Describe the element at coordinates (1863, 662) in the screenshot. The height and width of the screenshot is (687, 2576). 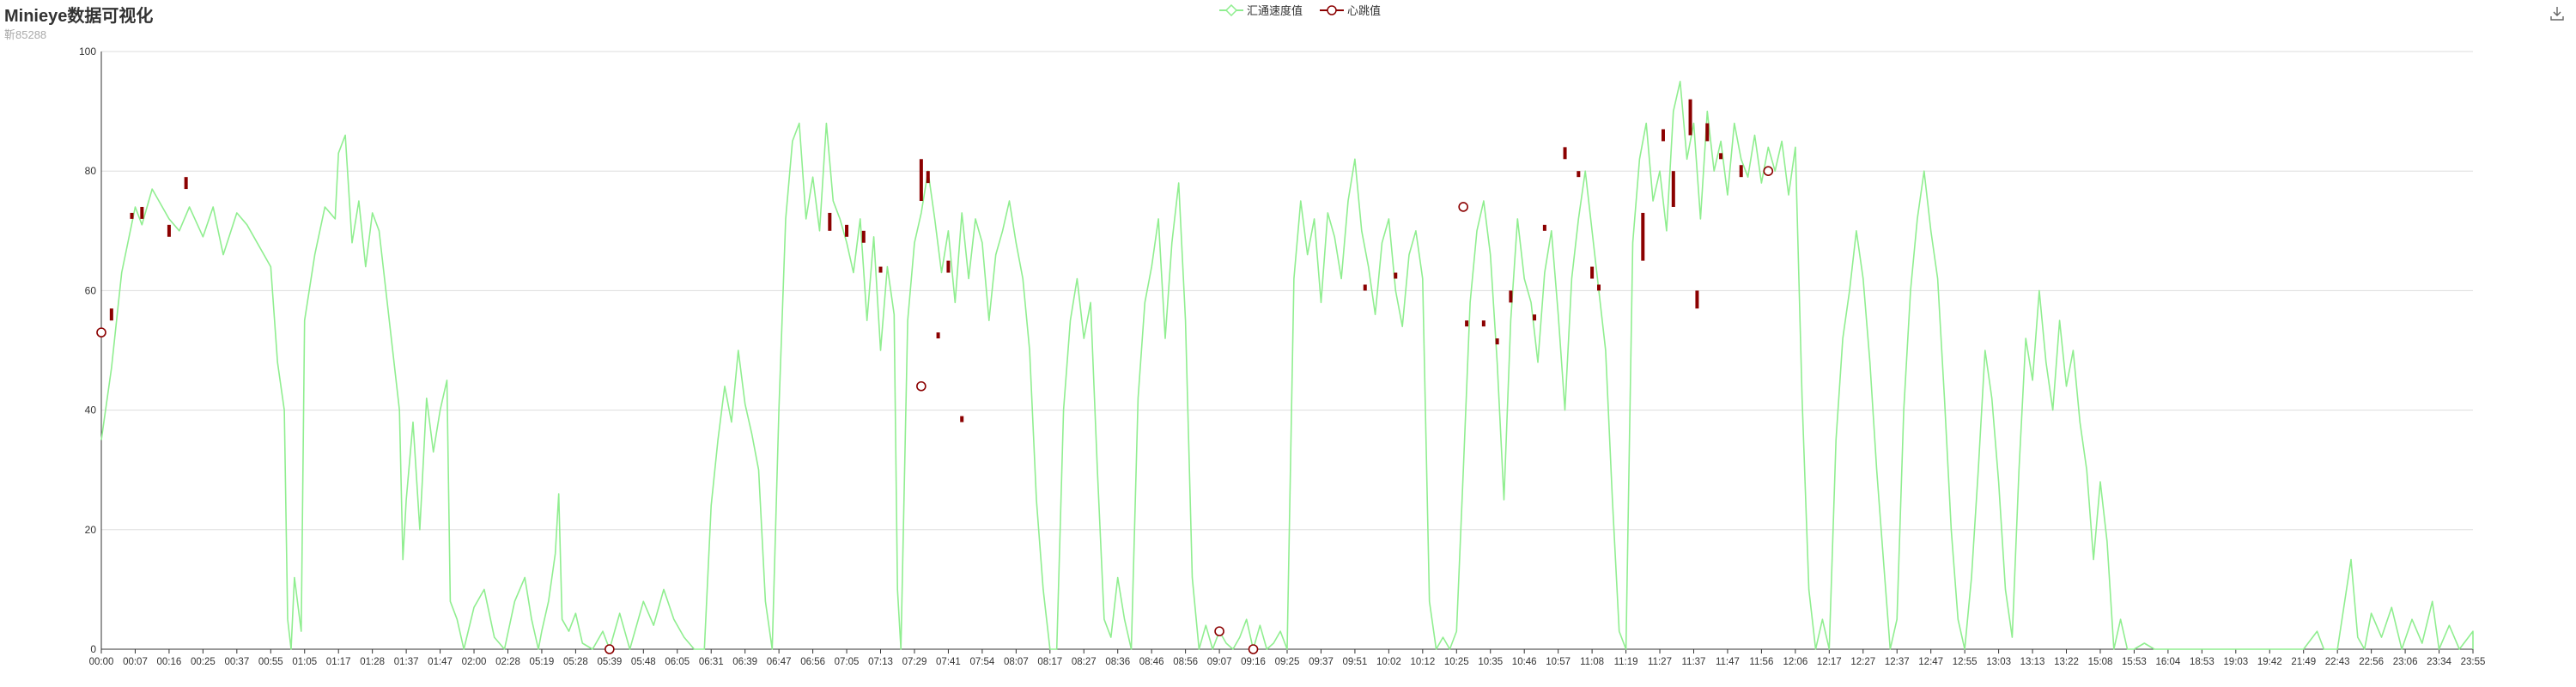
I see `x-tick-label: 12:27` at that location.